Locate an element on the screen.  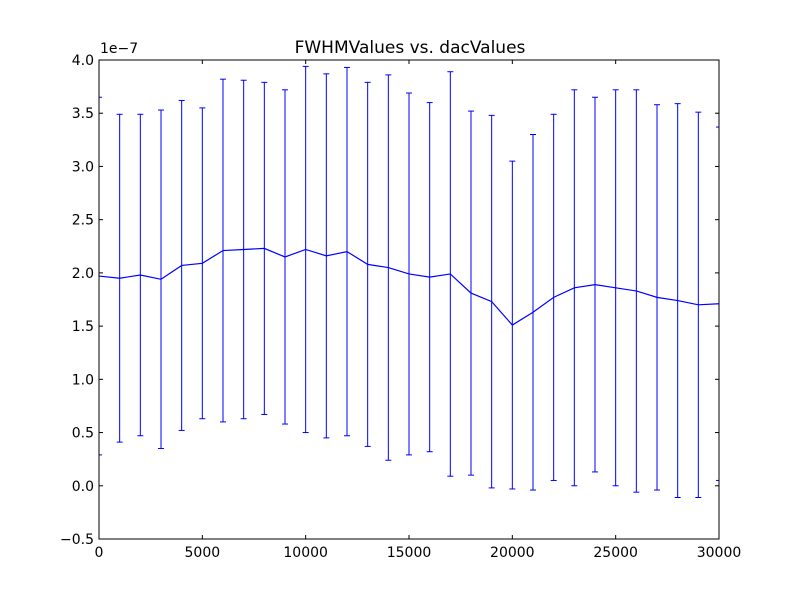
y-tick-label: 0.0 is located at coordinates (83, 487).